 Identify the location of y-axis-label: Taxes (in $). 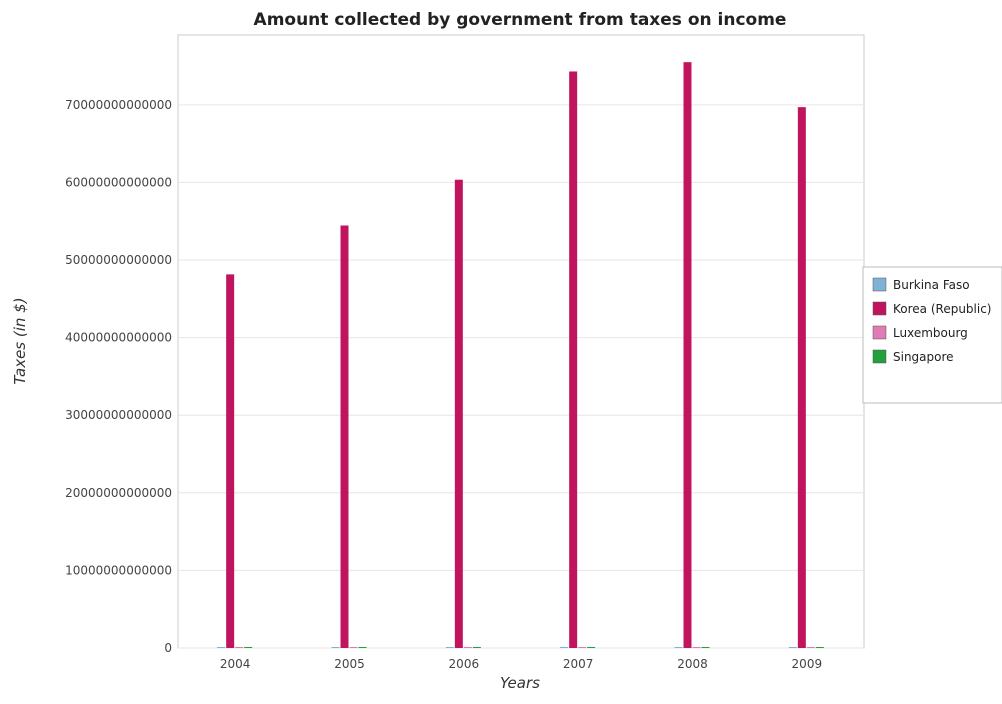
(20, 340).